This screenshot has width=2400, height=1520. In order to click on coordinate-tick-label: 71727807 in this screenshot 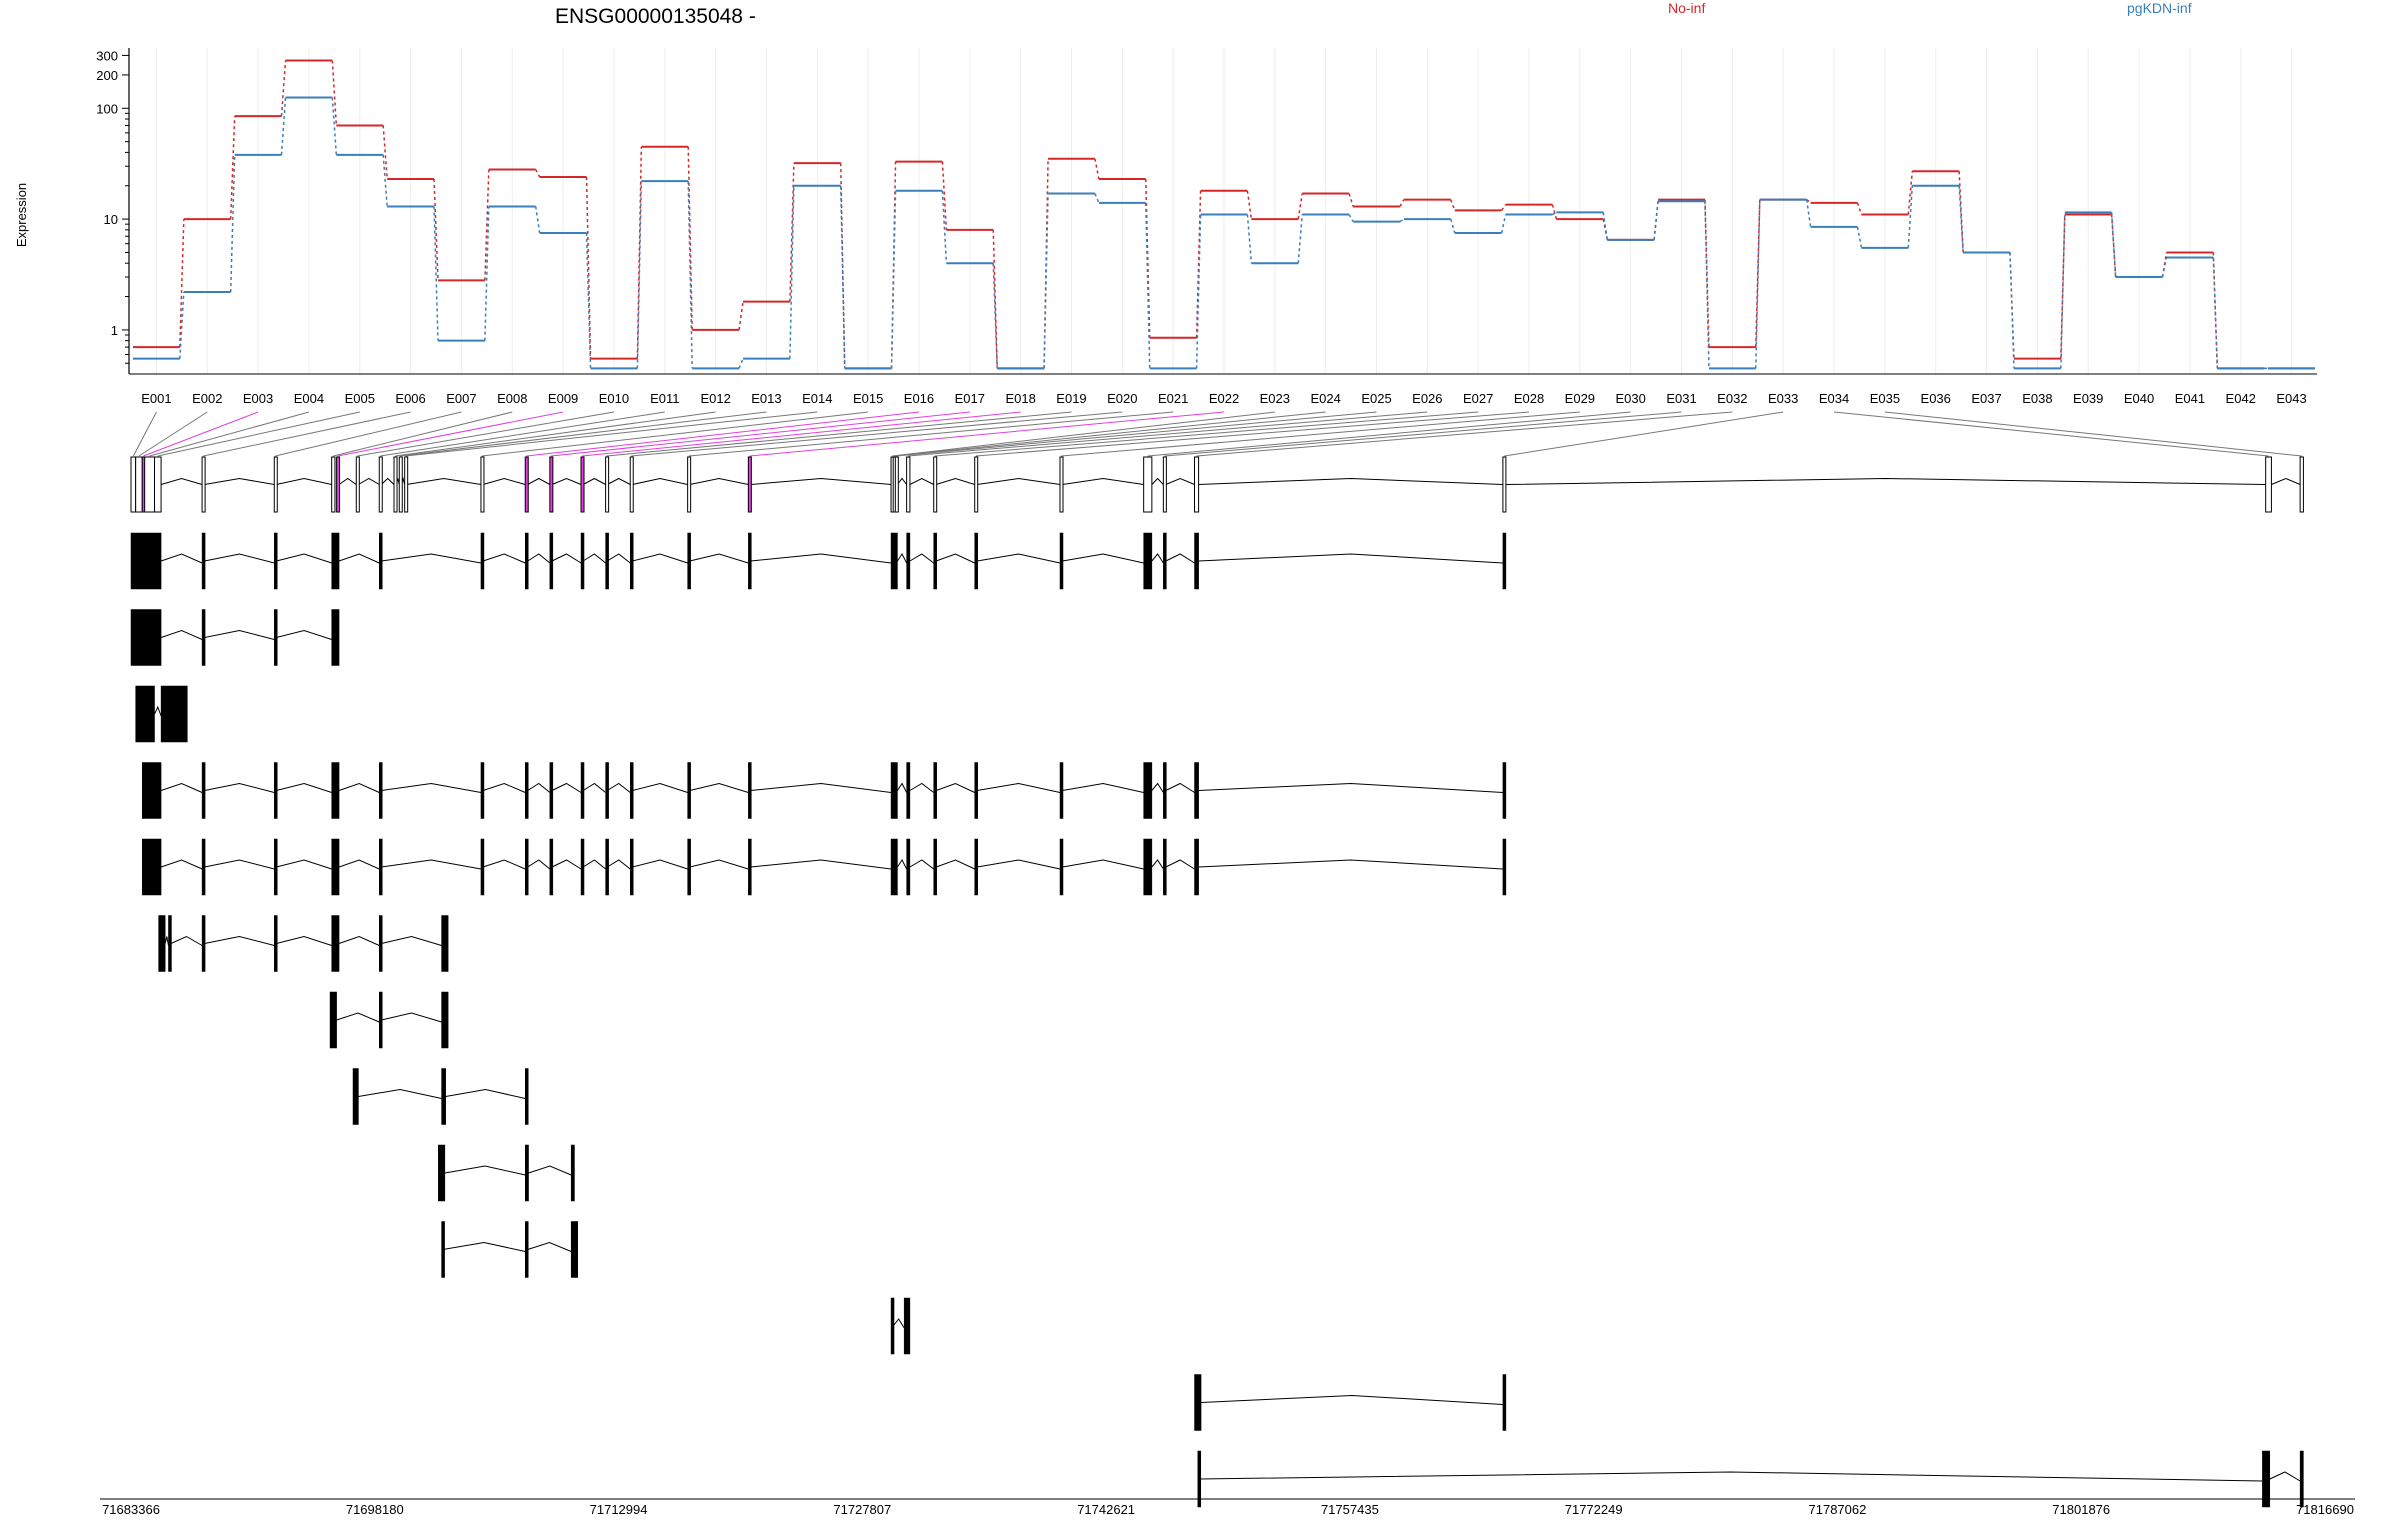, I will do `click(862, 1509)`.